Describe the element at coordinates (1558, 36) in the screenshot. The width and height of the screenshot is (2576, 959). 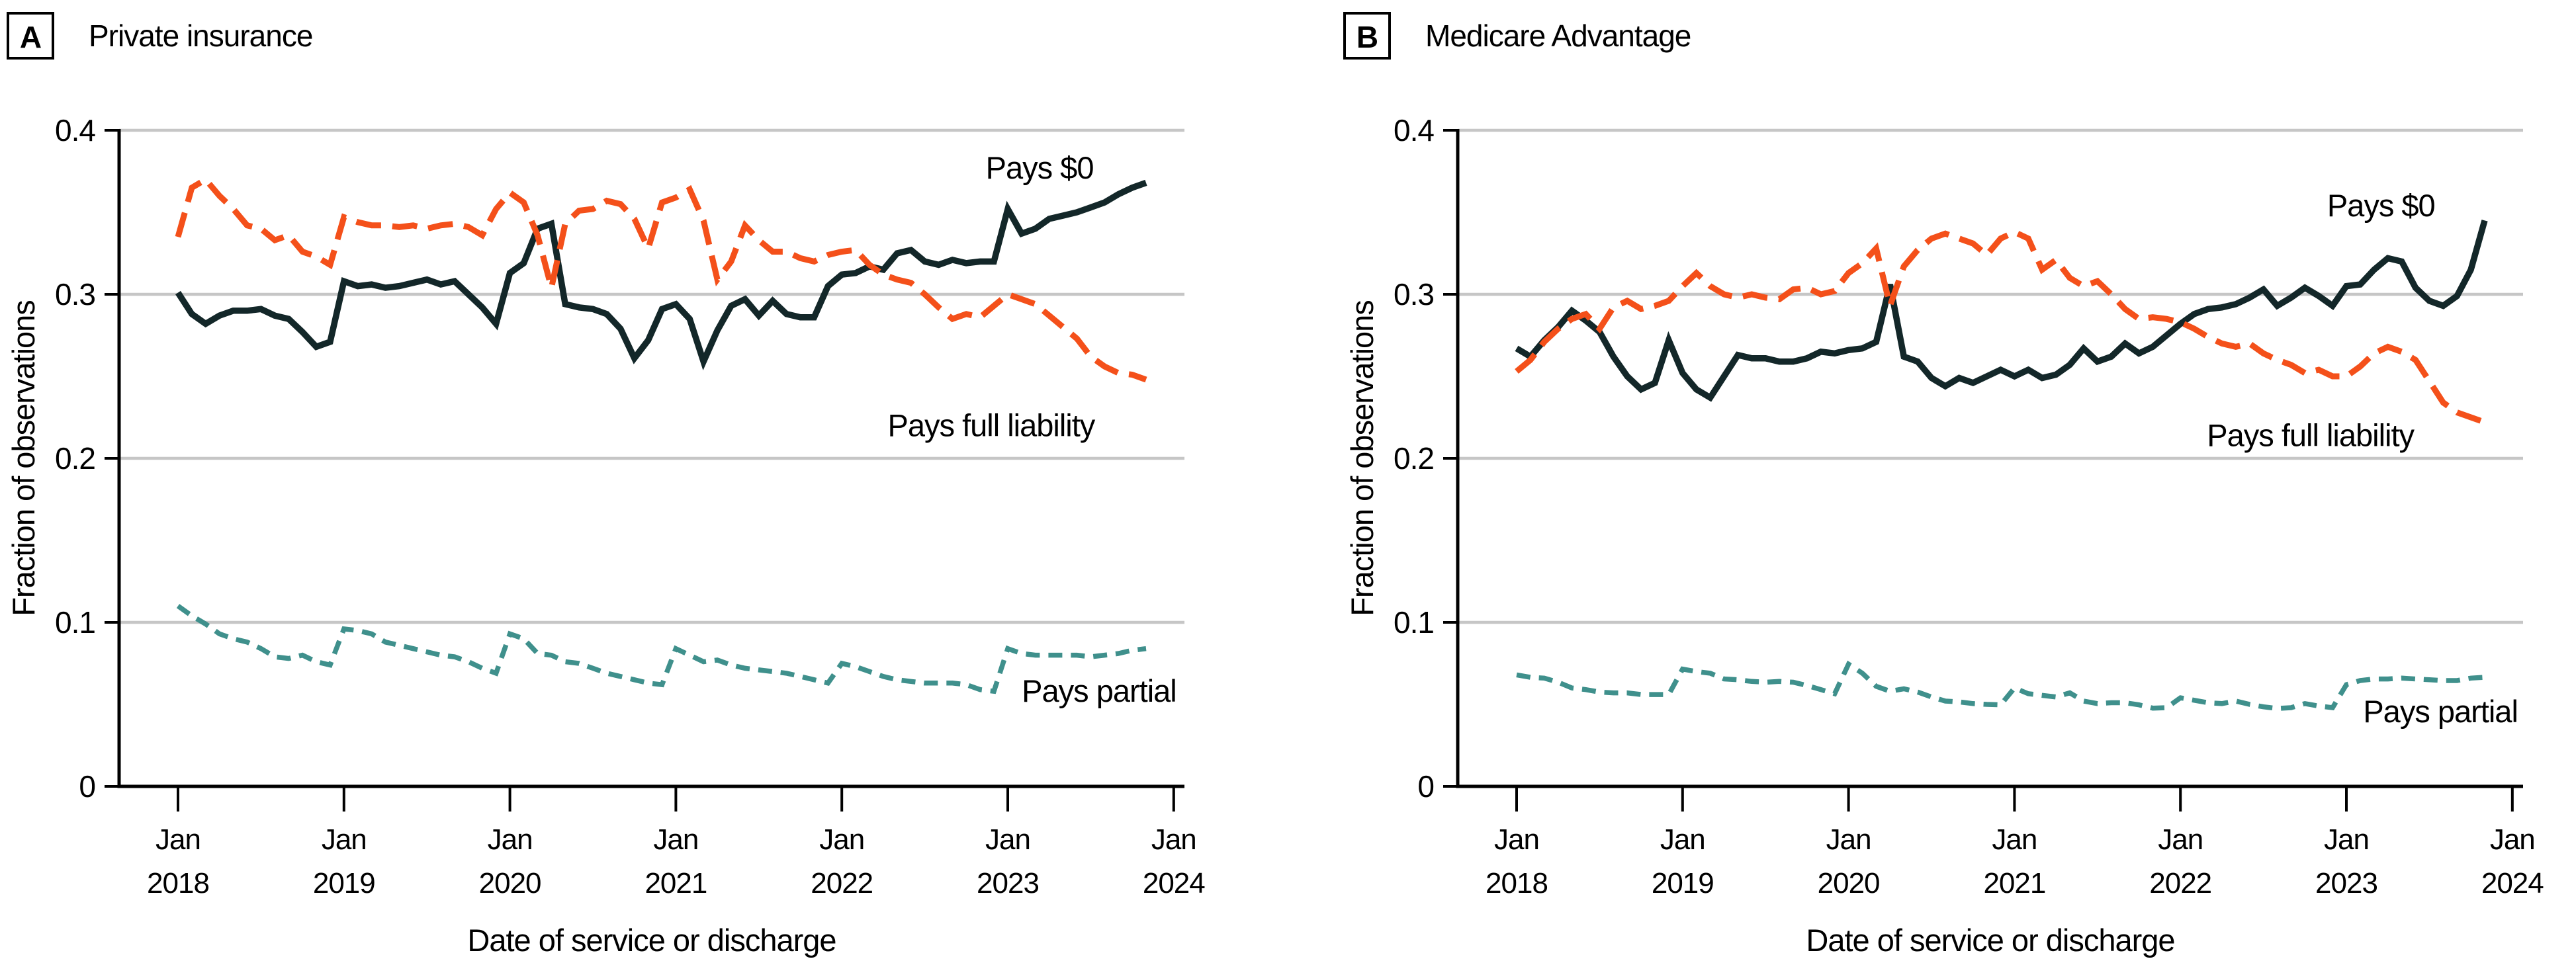
I see `panel-title: Medicare Advantage` at that location.